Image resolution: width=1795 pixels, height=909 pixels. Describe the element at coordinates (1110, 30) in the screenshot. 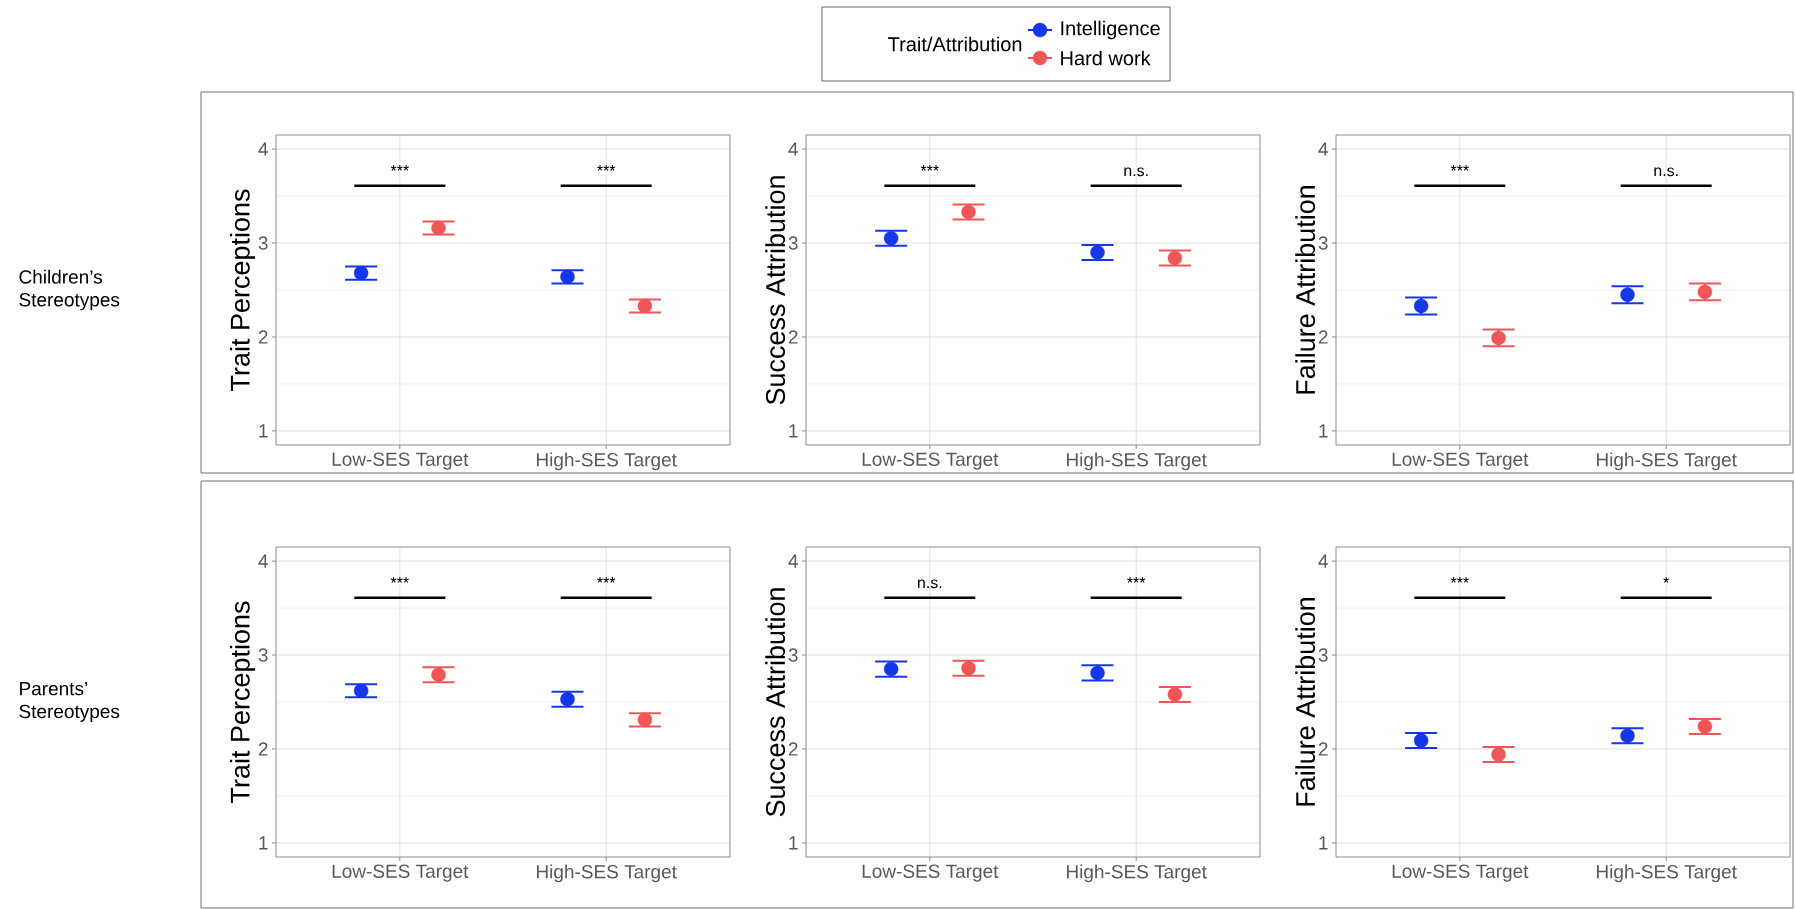

I see `legend-label: Intelligence` at that location.